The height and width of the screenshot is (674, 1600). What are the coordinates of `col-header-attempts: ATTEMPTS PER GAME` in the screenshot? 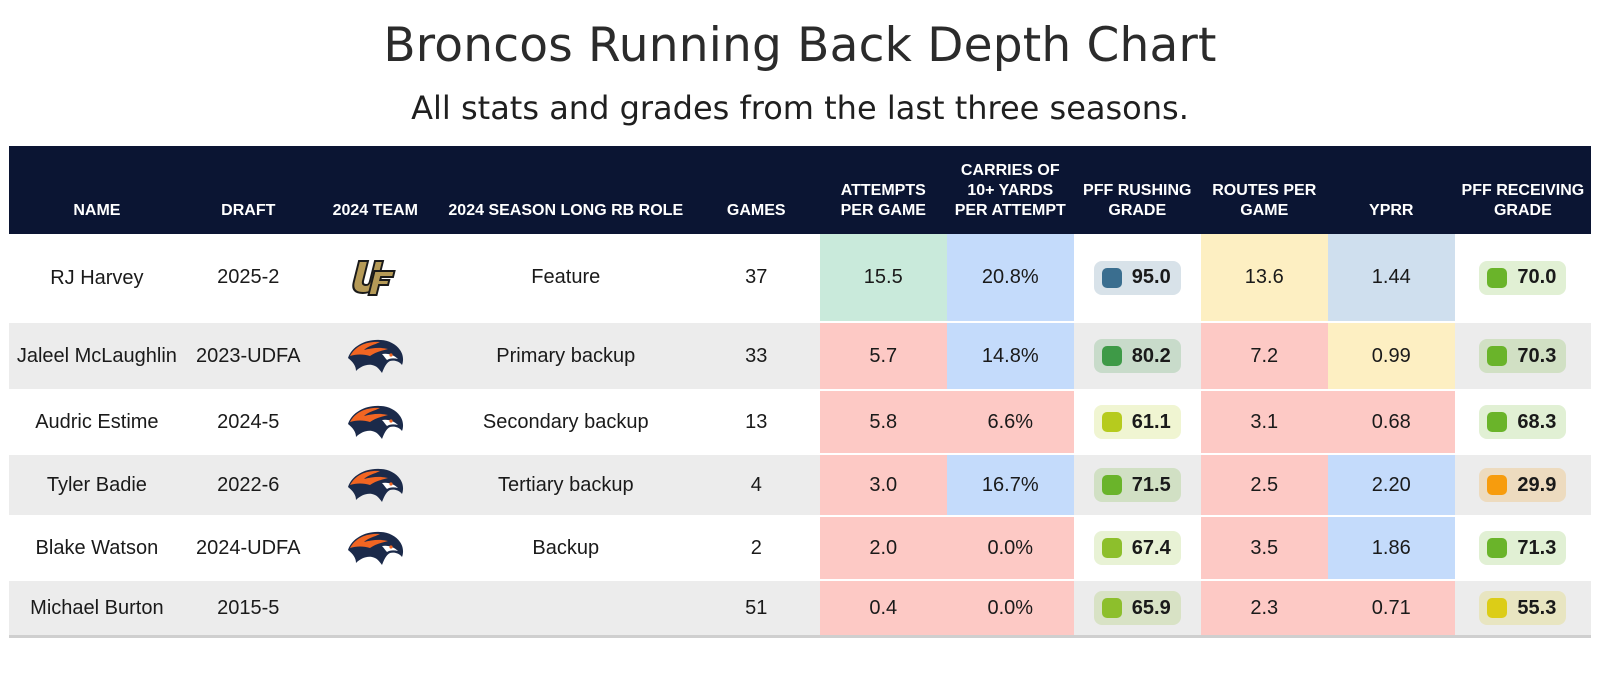 It's located at (883, 190).